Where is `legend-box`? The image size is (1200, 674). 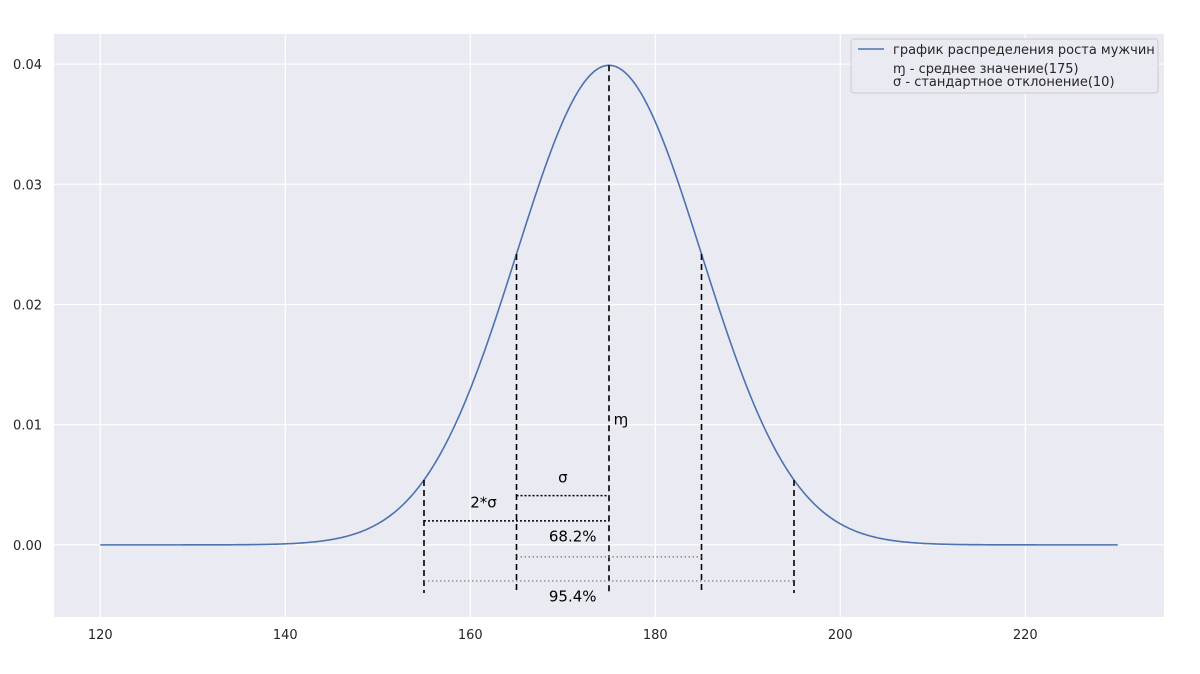 legend-box is located at coordinates (1004, 66).